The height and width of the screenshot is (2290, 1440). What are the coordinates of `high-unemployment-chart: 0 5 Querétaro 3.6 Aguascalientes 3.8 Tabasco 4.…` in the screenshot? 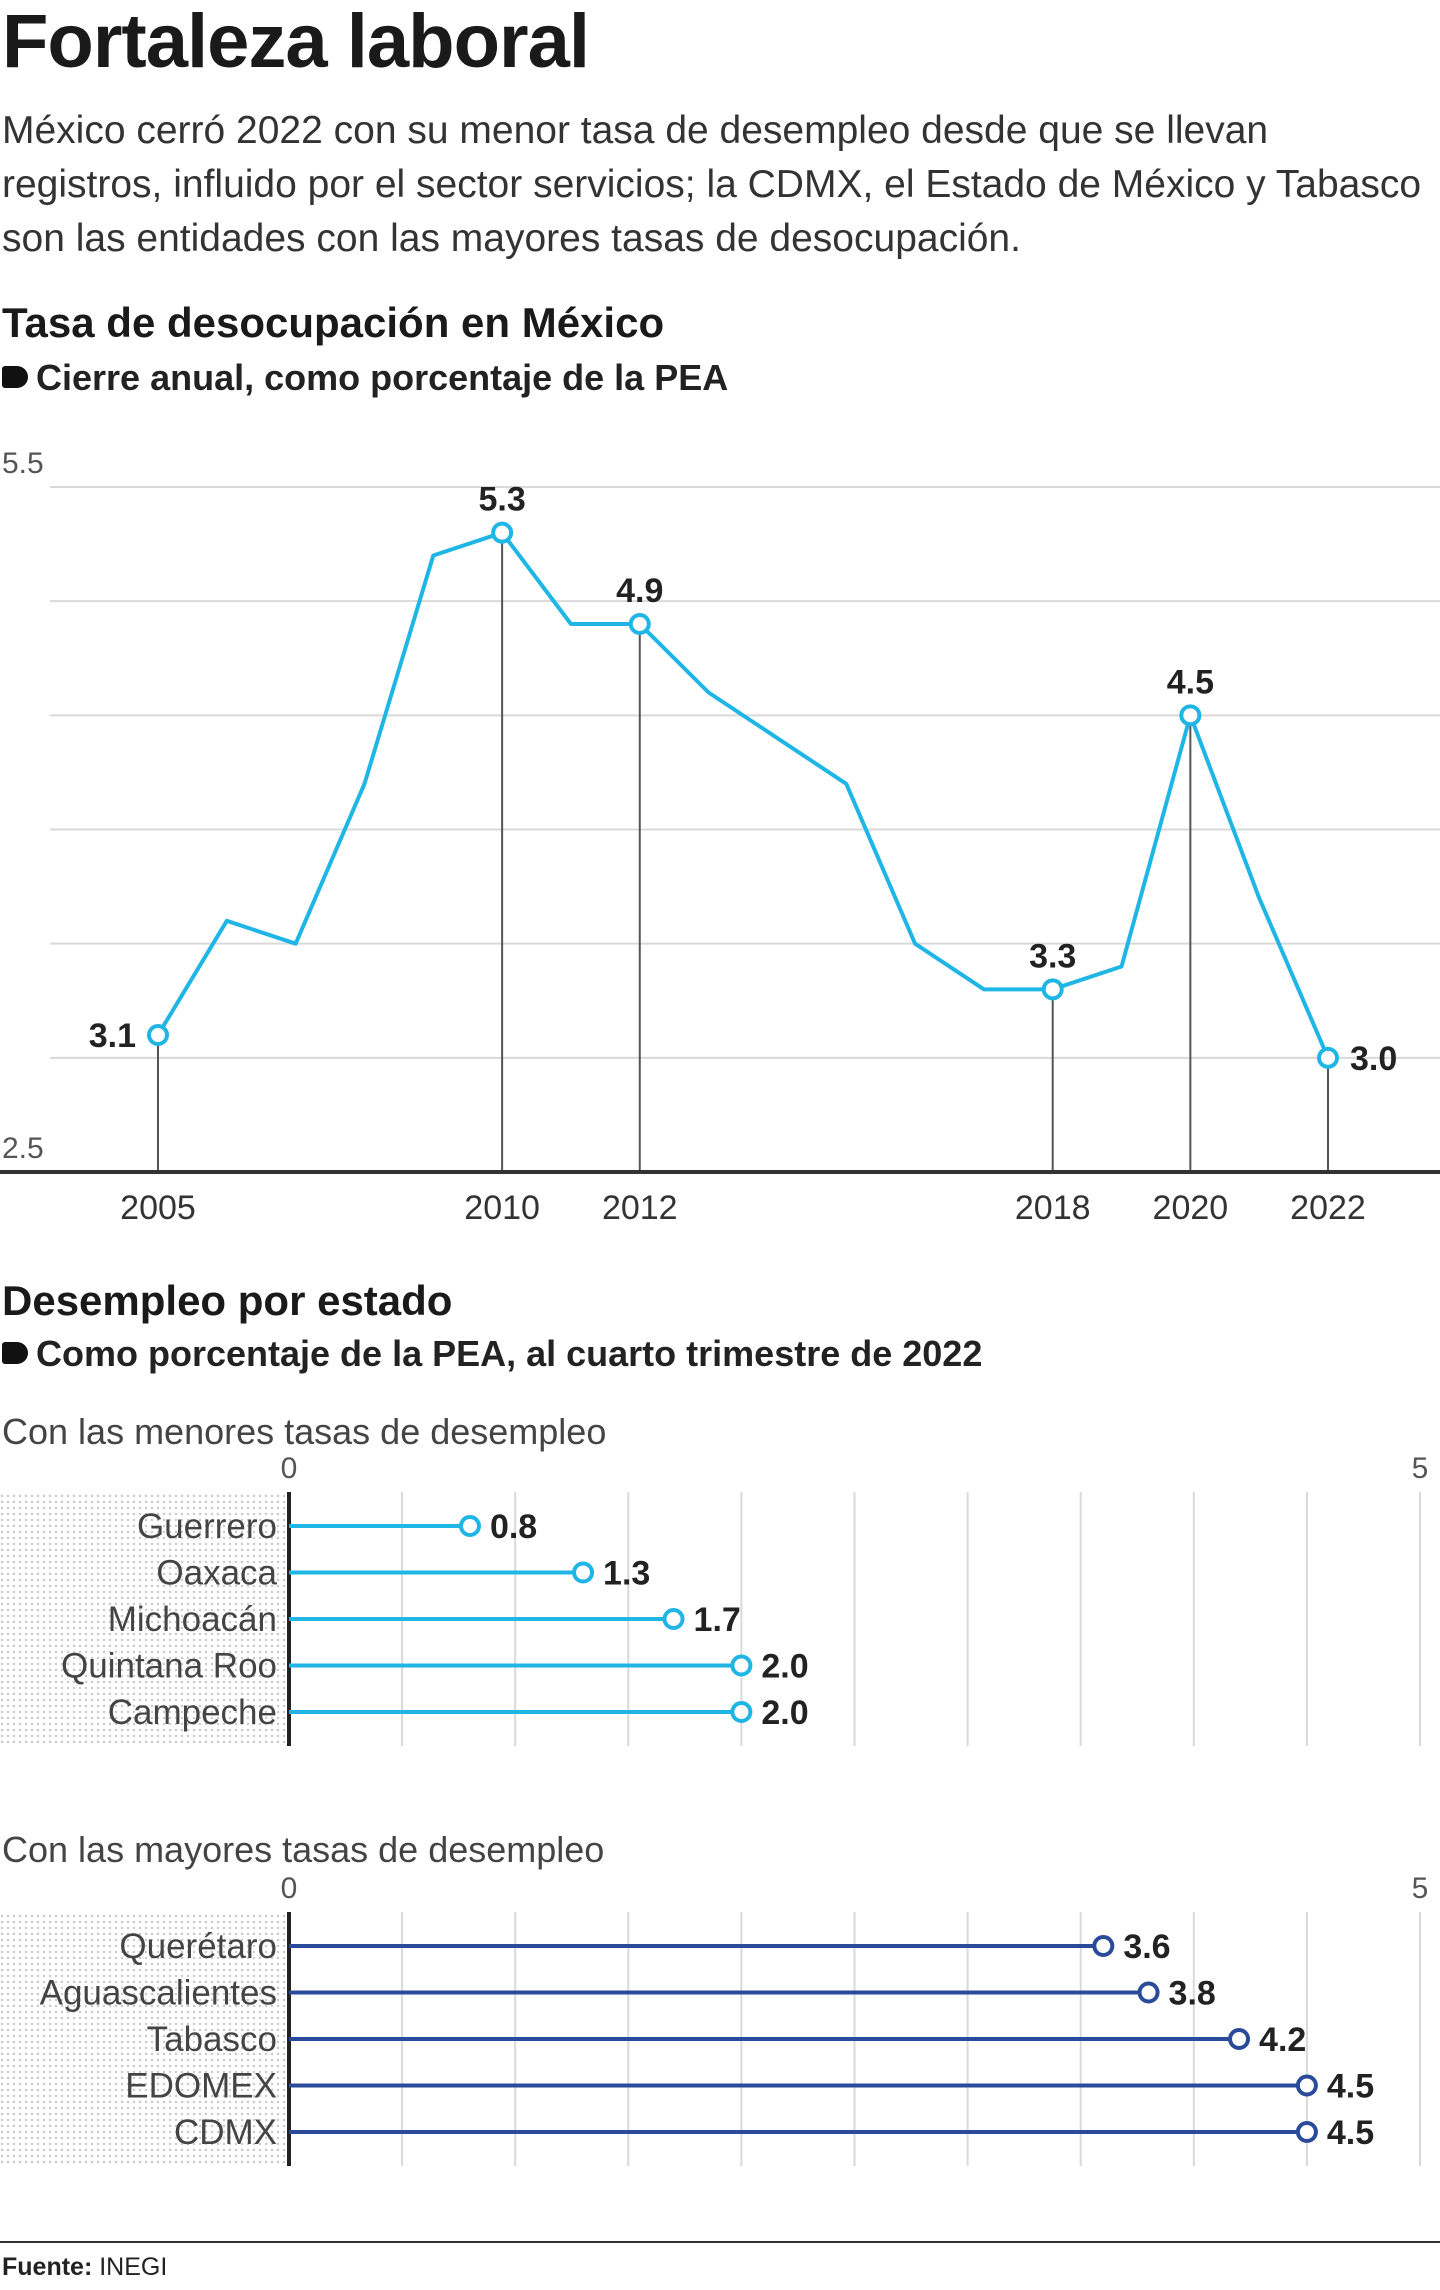 It's located at (714, 2019).